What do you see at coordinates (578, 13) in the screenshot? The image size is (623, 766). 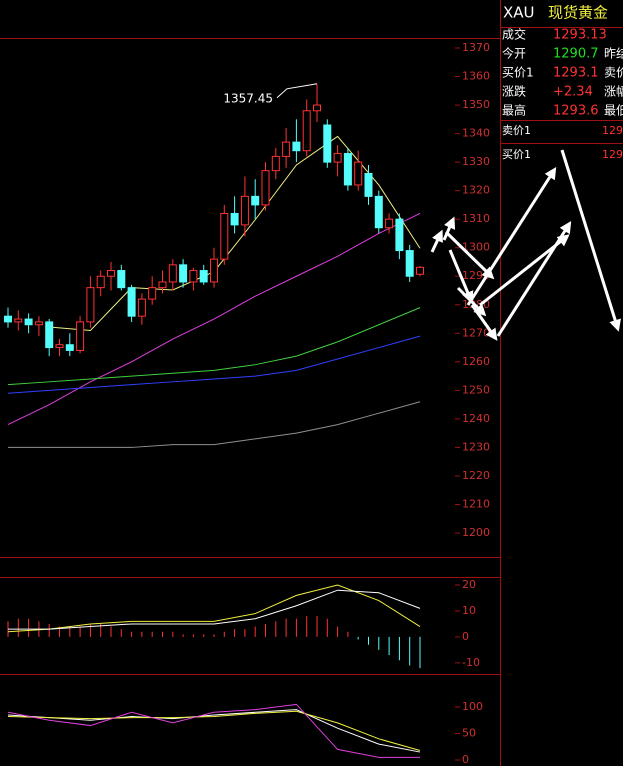 I see `instrument-name: 现货黄金` at bounding box center [578, 13].